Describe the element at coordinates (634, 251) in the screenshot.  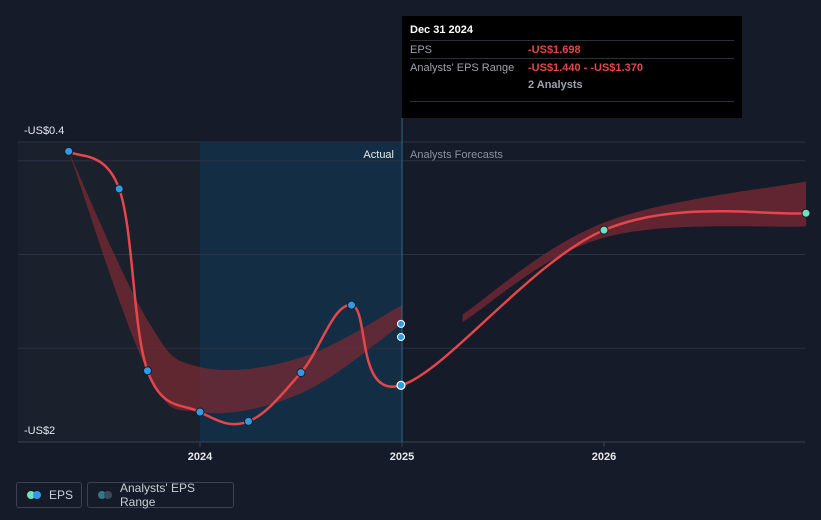
I see `eps-range-band-forecast` at that location.